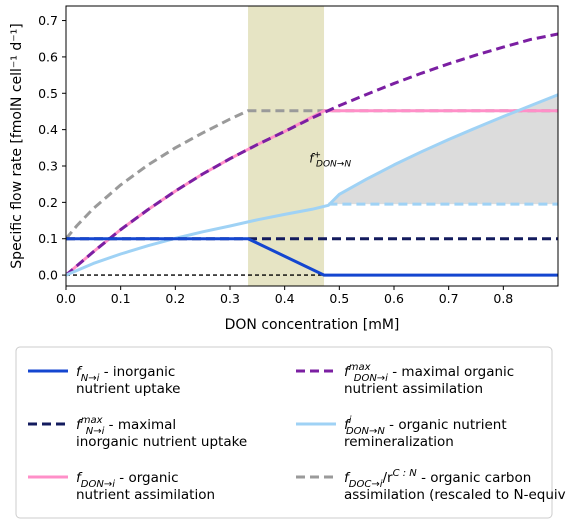  I want to click on x-tick-label: 0.1, so click(121, 298).